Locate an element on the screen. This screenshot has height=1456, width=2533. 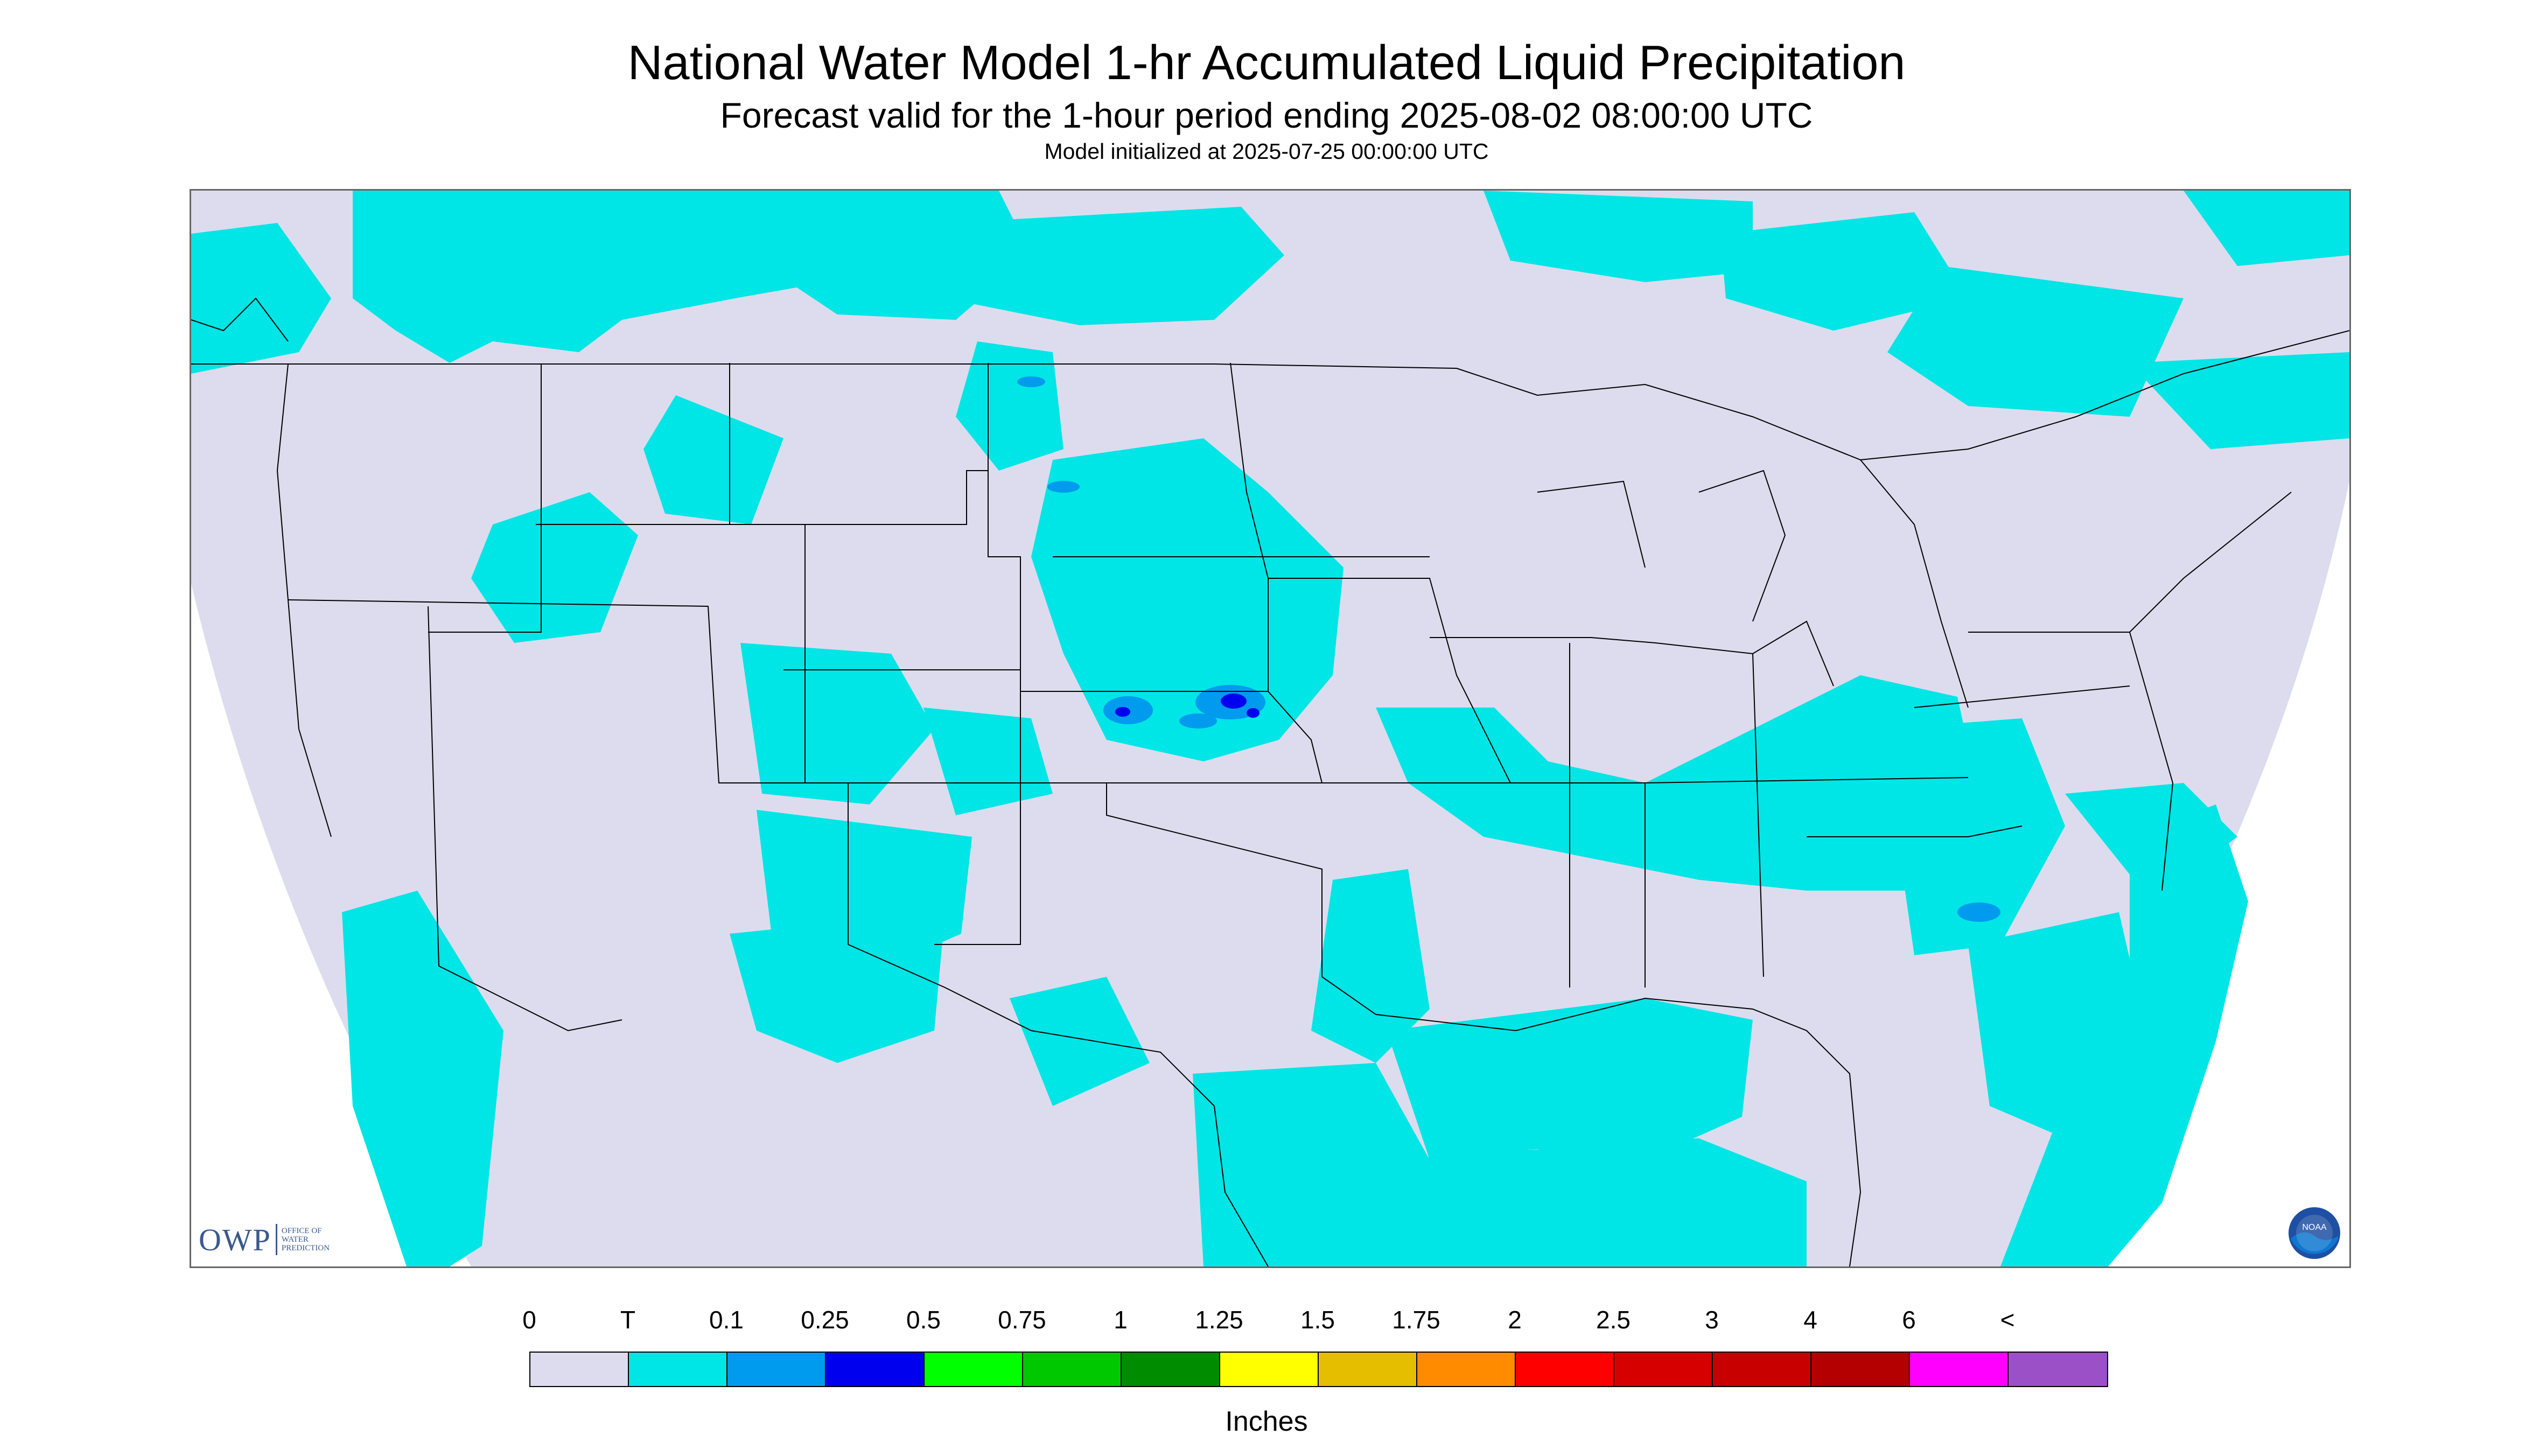
legend-label: 4 is located at coordinates (1810, 1320).